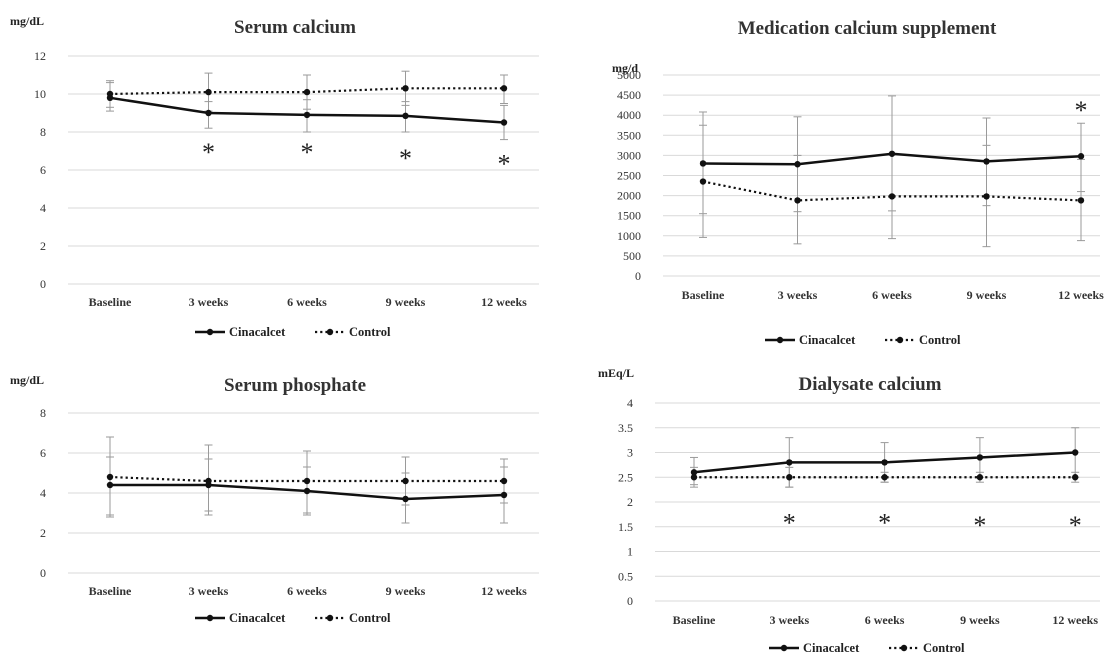 This screenshot has height=659, width=1111. Describe the element at coordinates (629, 196) in the screenshot. I see `y-tick-label: 2000` at that location.